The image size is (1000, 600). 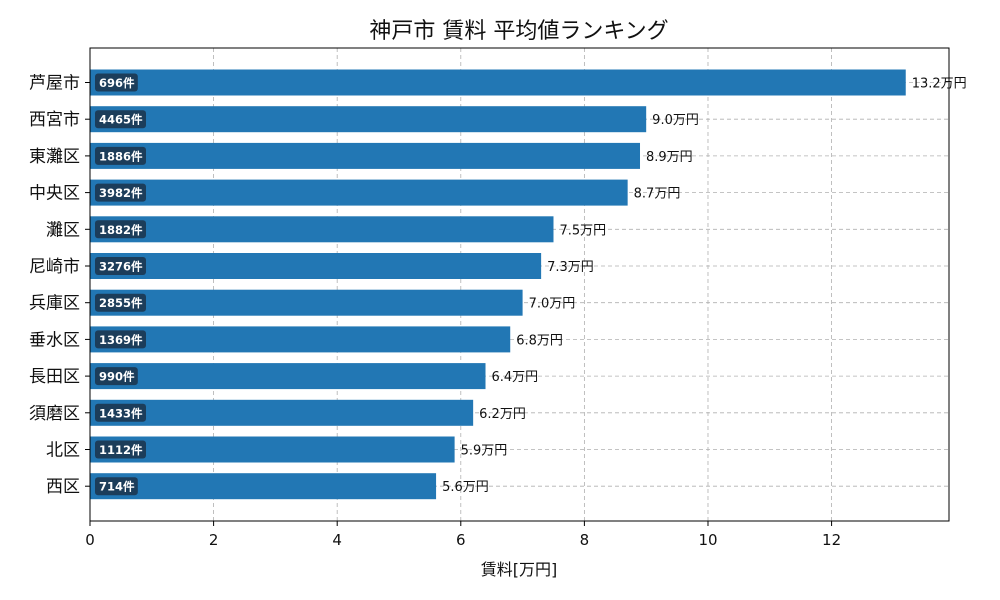 What do you see at coordinates (585, 540) in the screenshot?
I see `x-tick-label: 8` at bounding box center [585, 540].